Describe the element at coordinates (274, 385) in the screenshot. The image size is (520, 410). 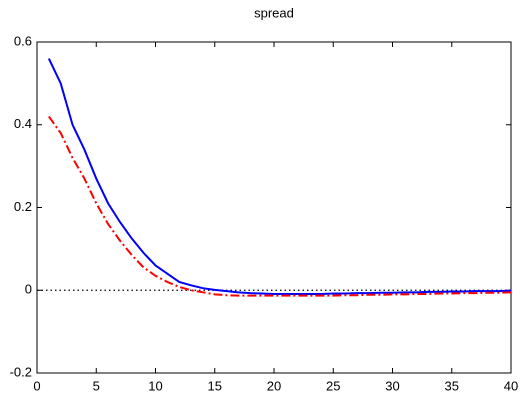
I see `x-tick-label: 20` at that location.